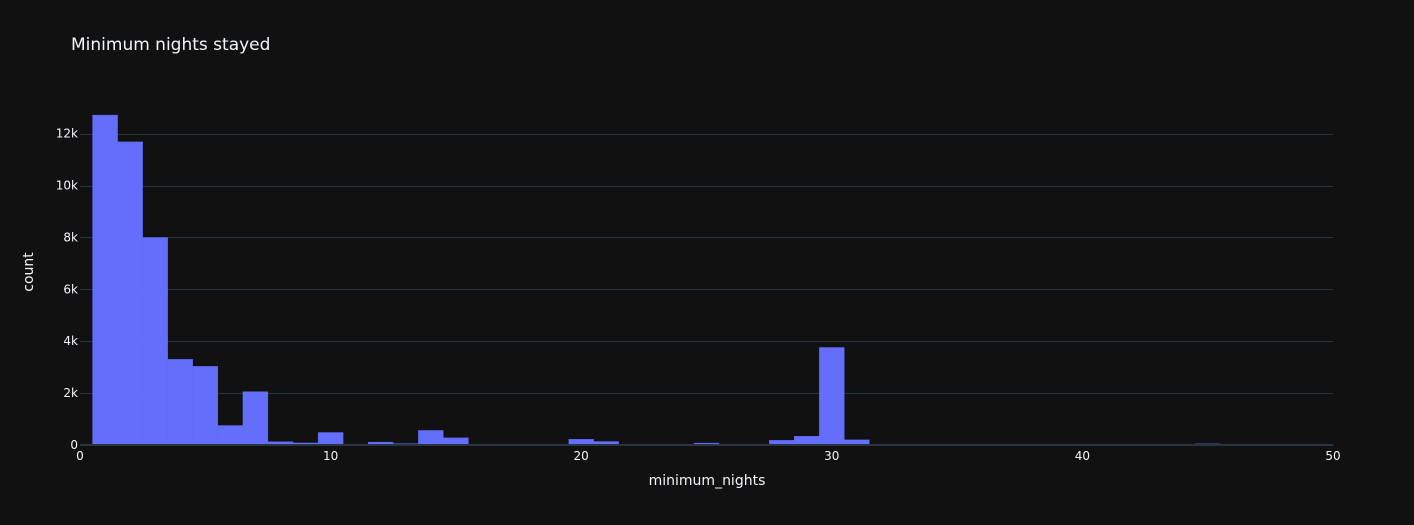 The width and height of the screenshot is (1414, 525). What do you see at coordinates (70, 393) in the screenshot?
I see `y-tick-label: 2k` at bounding box center [70, 393].